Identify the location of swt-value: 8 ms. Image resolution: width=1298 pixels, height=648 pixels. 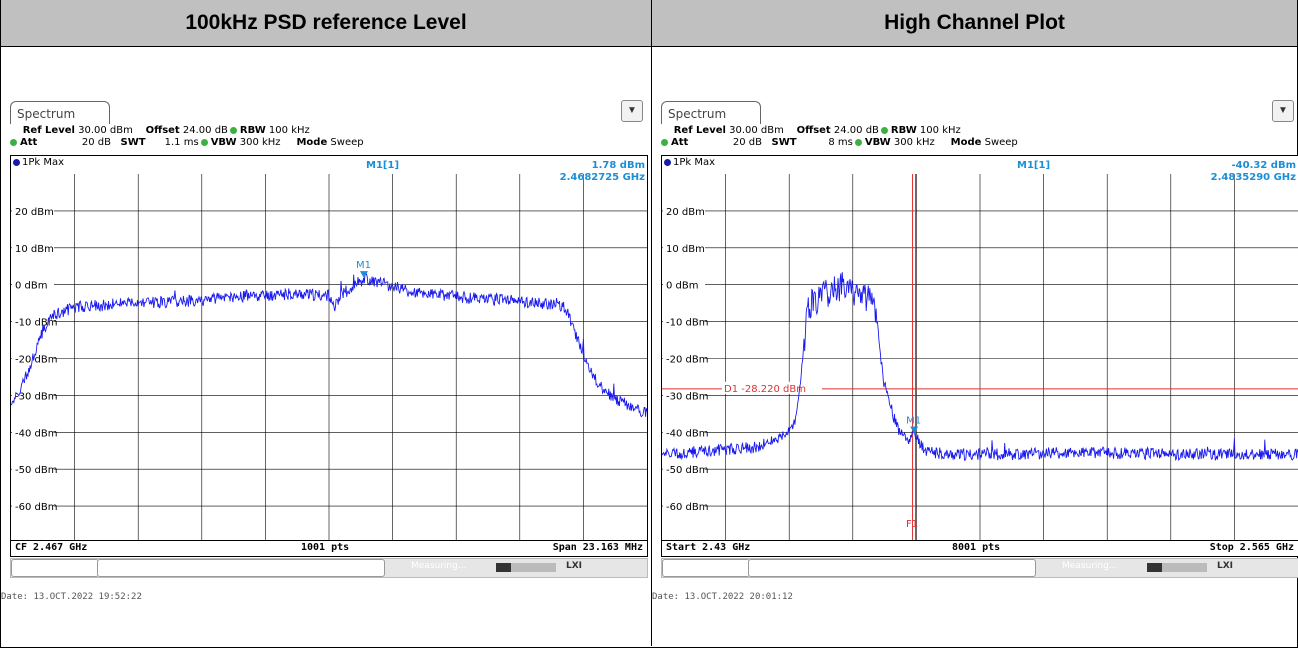
(840, 142).